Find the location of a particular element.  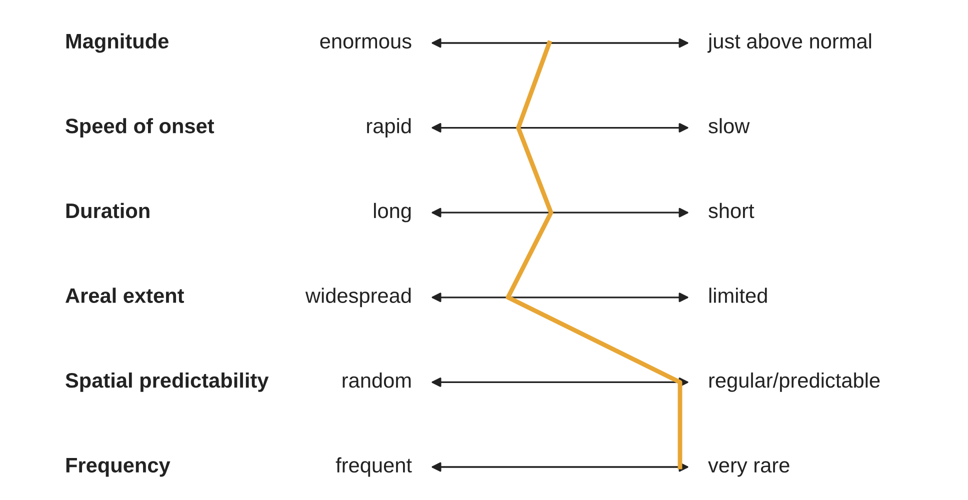

text: rapid is located at coordinates (389, 128).